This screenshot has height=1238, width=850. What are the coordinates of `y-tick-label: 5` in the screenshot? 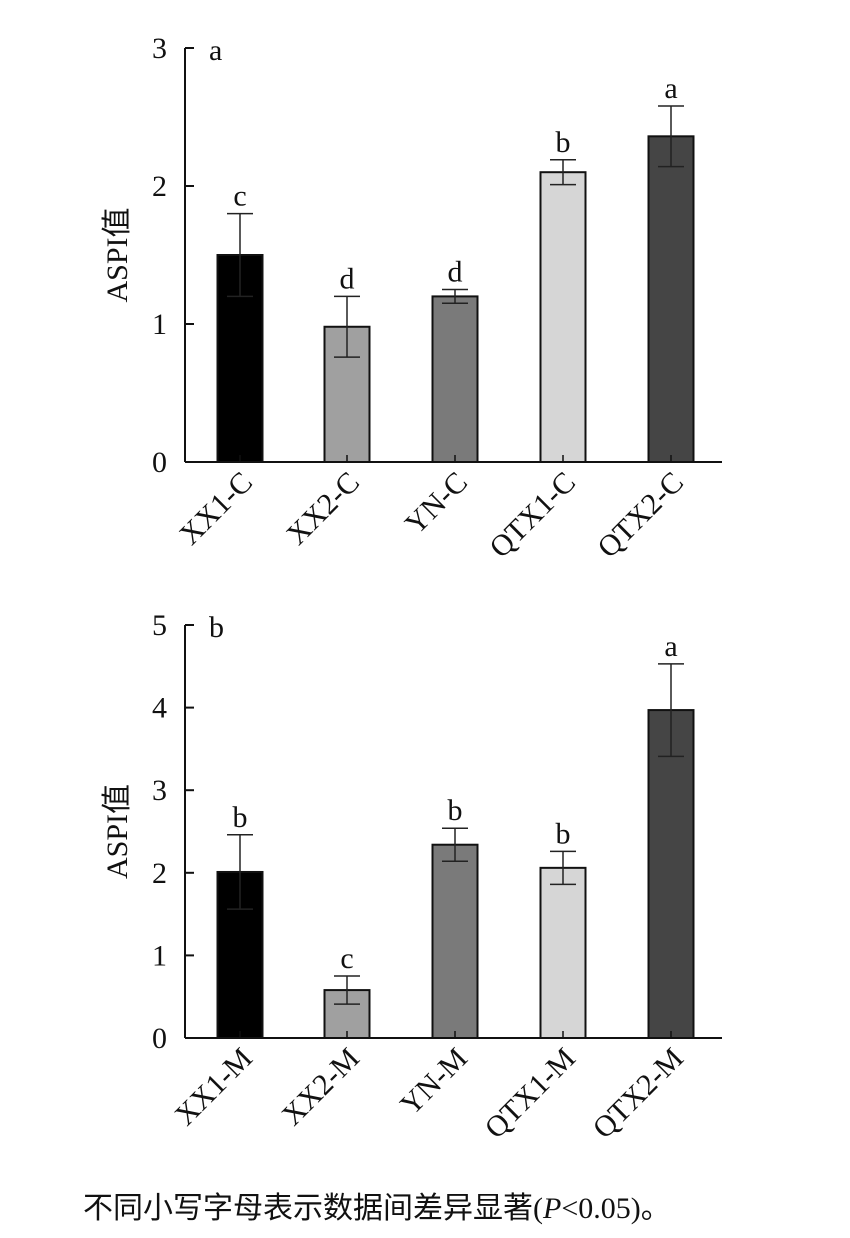 It's located at (159, 625).